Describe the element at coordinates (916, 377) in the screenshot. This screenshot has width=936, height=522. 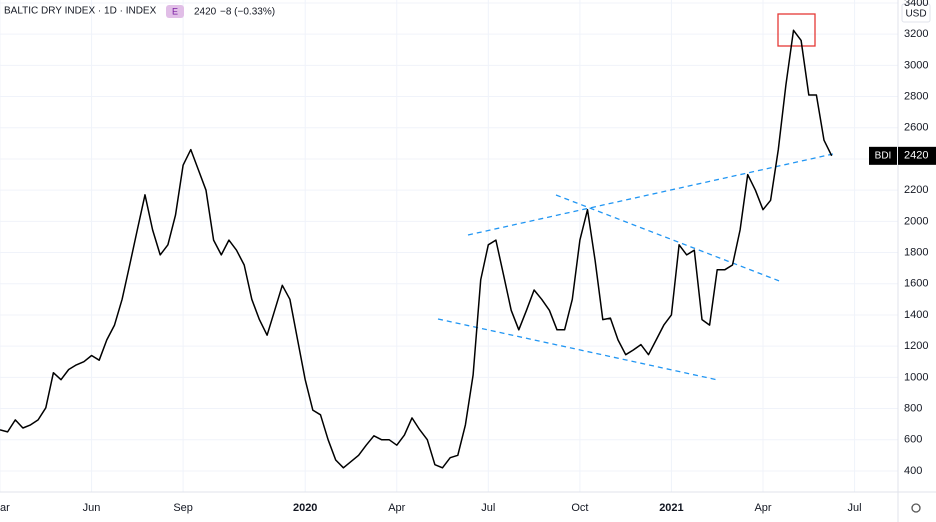
I see `y-tick-label: 1000` at that location.